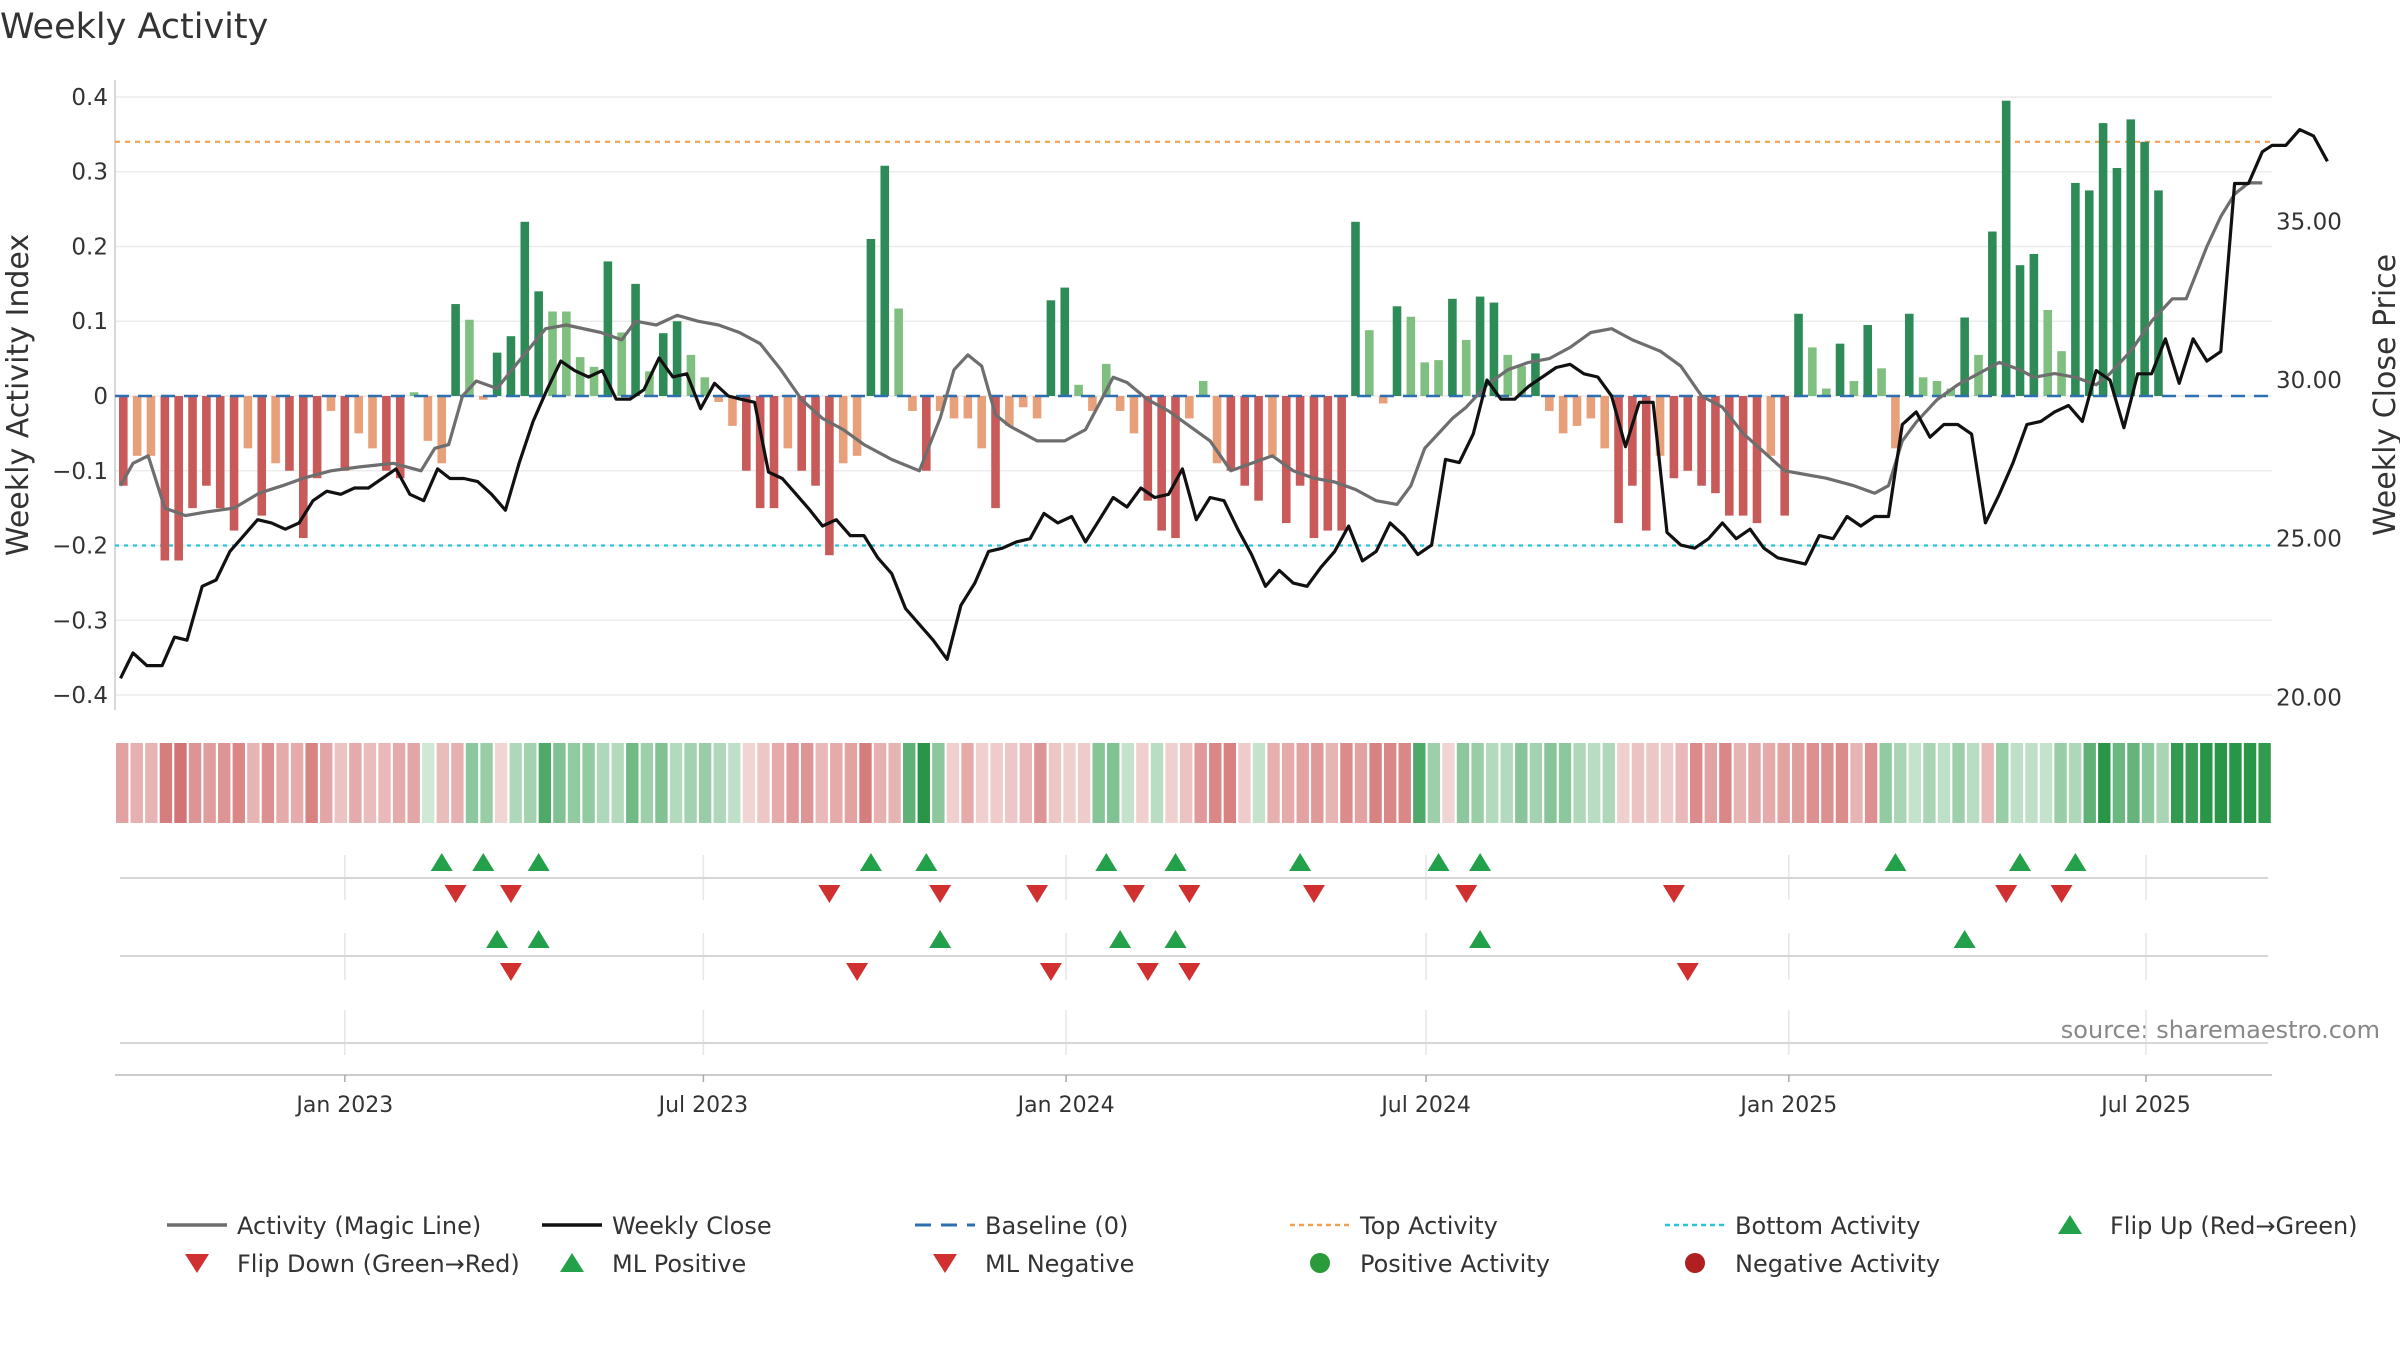 The width and height of the screenshot is (2400, 1350). Describe the element at coordinates (1827, 1226) in the screenshot. I see `legend-label: Bottom Activity` at that location.